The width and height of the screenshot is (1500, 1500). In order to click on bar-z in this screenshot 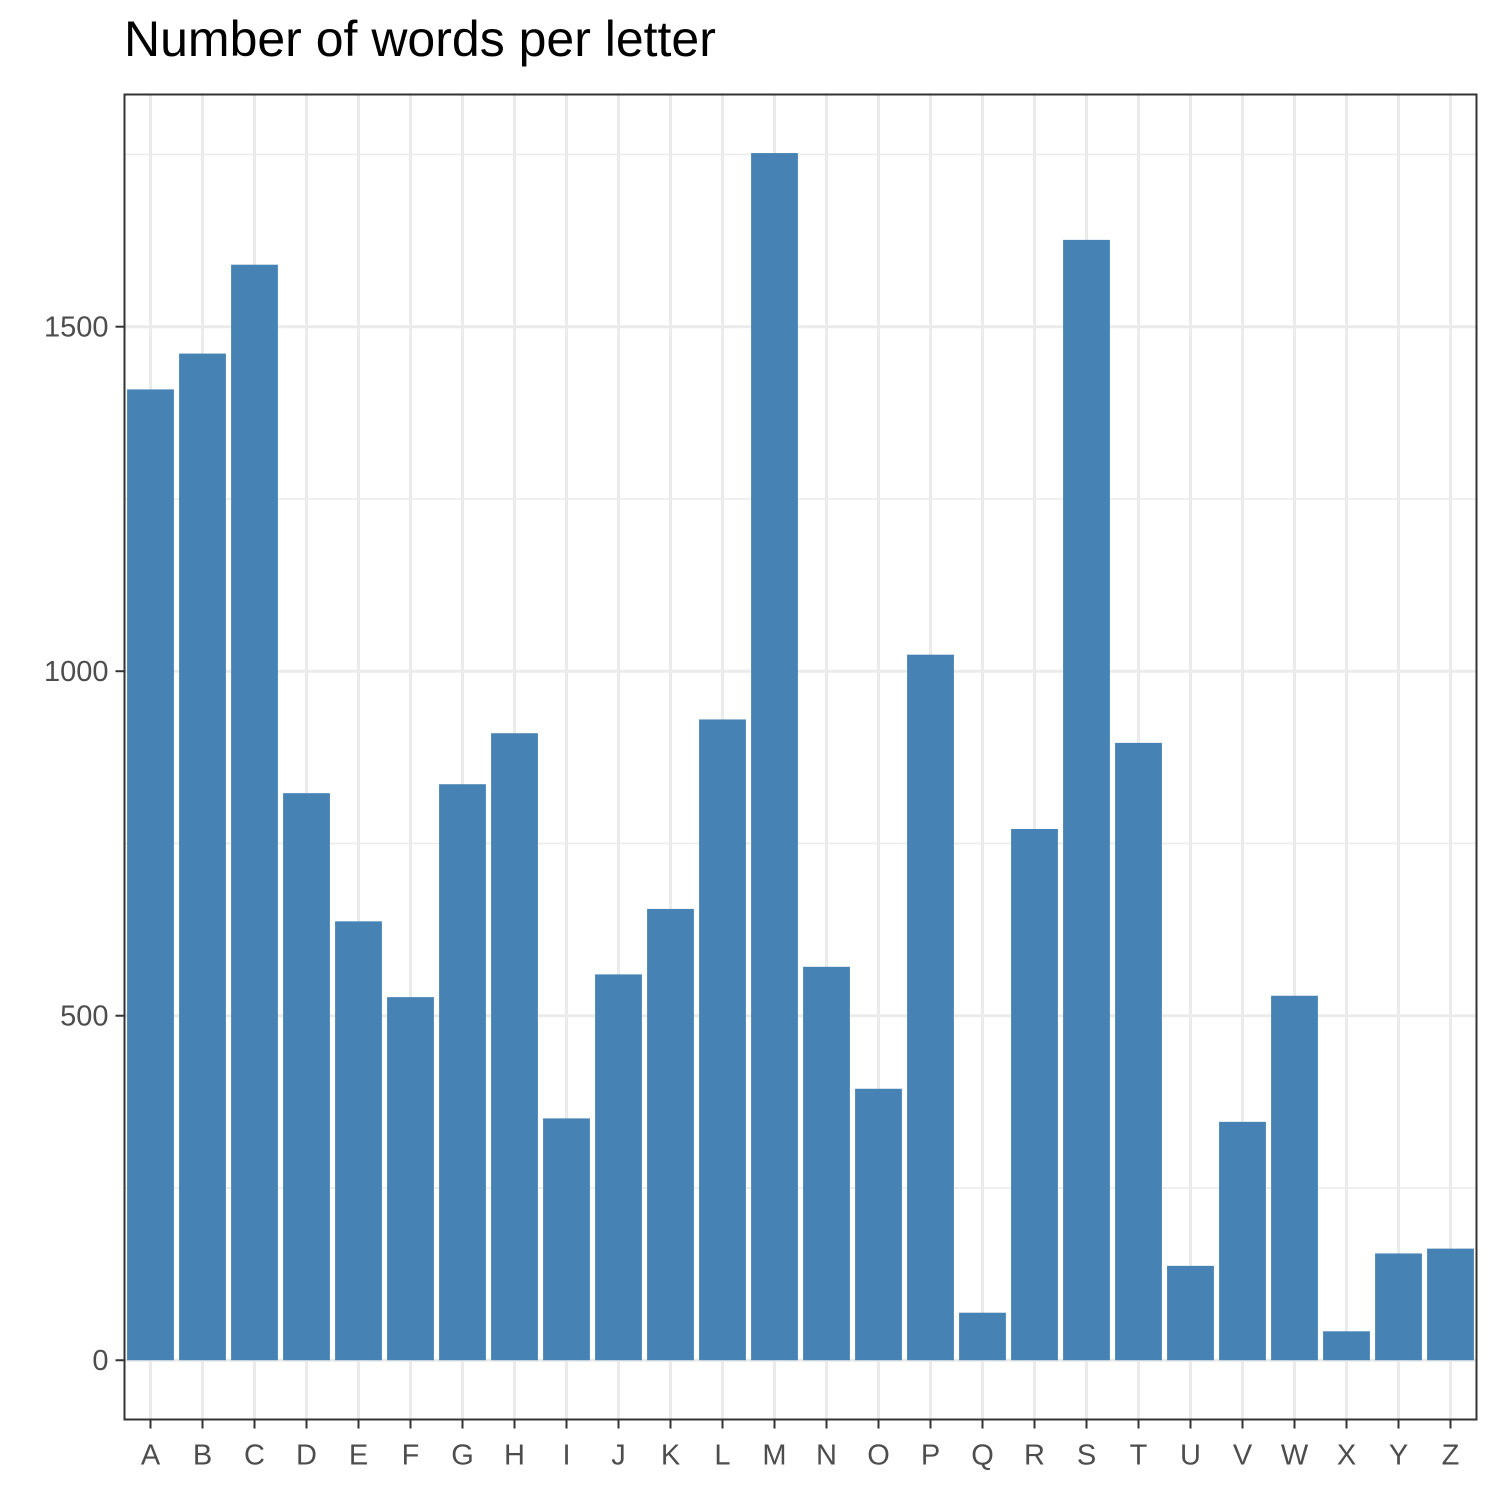, I will do `click(1450, 1304)`.